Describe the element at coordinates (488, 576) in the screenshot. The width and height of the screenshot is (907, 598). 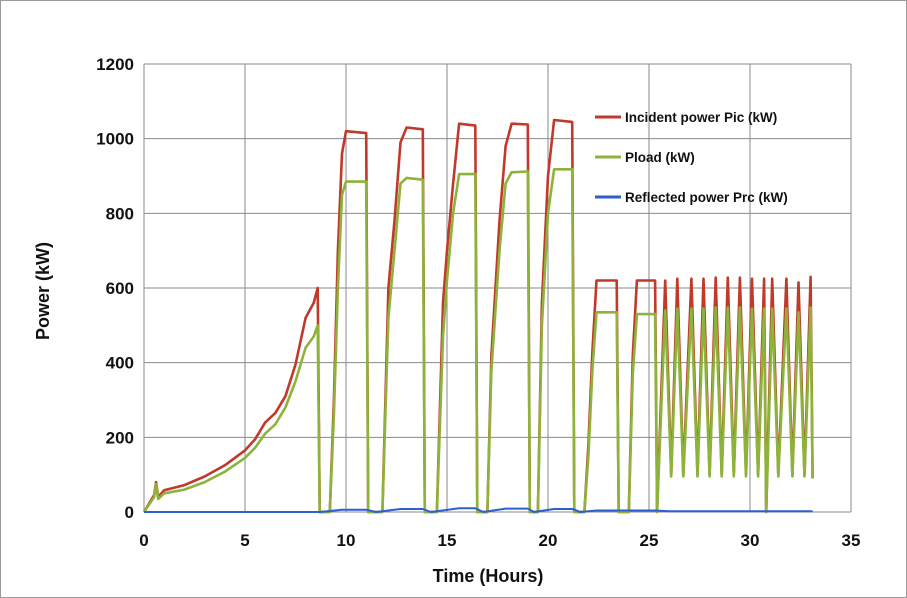
I see `x-axis-title: Time (Hours)` at that location.